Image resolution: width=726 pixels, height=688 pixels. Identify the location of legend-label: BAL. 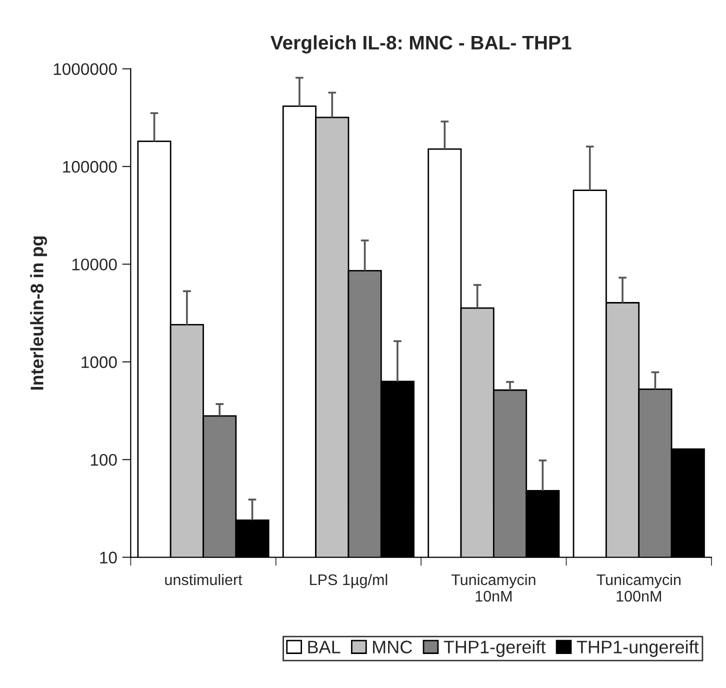
(324, 647).